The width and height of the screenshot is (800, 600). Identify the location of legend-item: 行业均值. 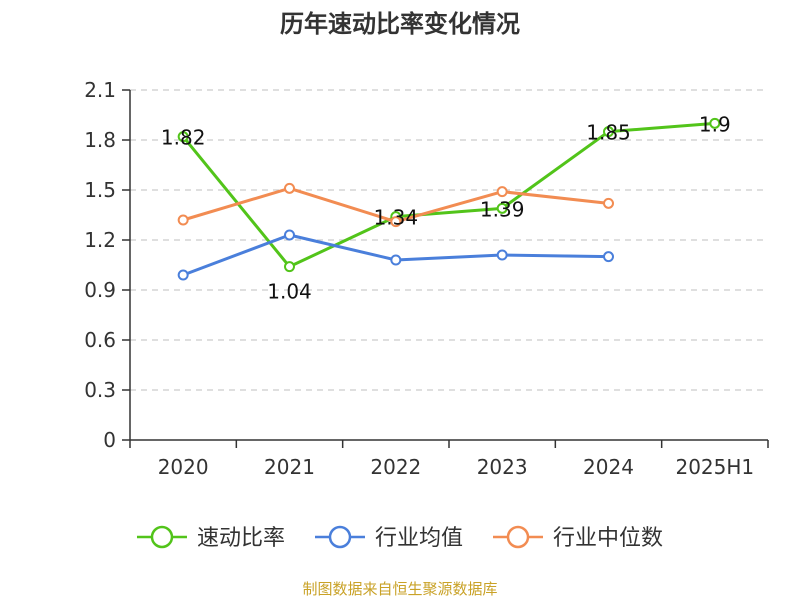
(388, 538).